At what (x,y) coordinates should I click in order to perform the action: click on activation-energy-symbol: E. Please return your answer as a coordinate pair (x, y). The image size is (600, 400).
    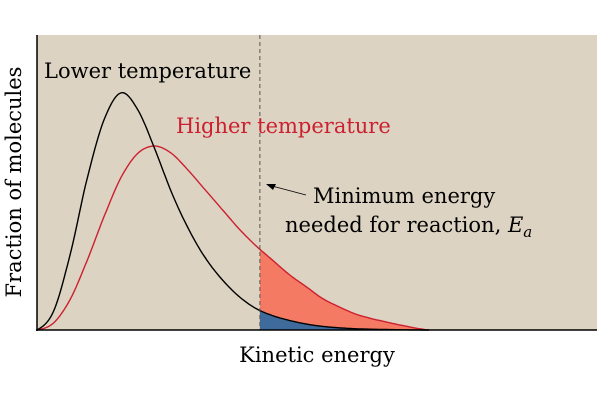
    Looking at the image, I should click on (515, 225).